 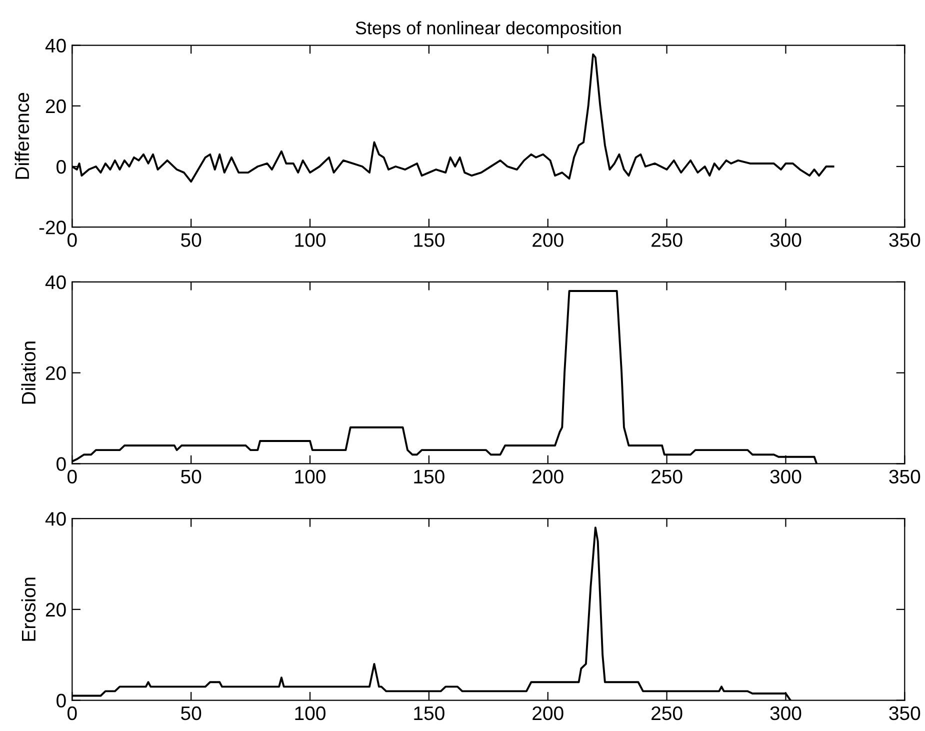 What do you see at coordinates (28, 609) in the screenshot?
I see `y-axis-title: Erosion` at bounding box center [28, 609].